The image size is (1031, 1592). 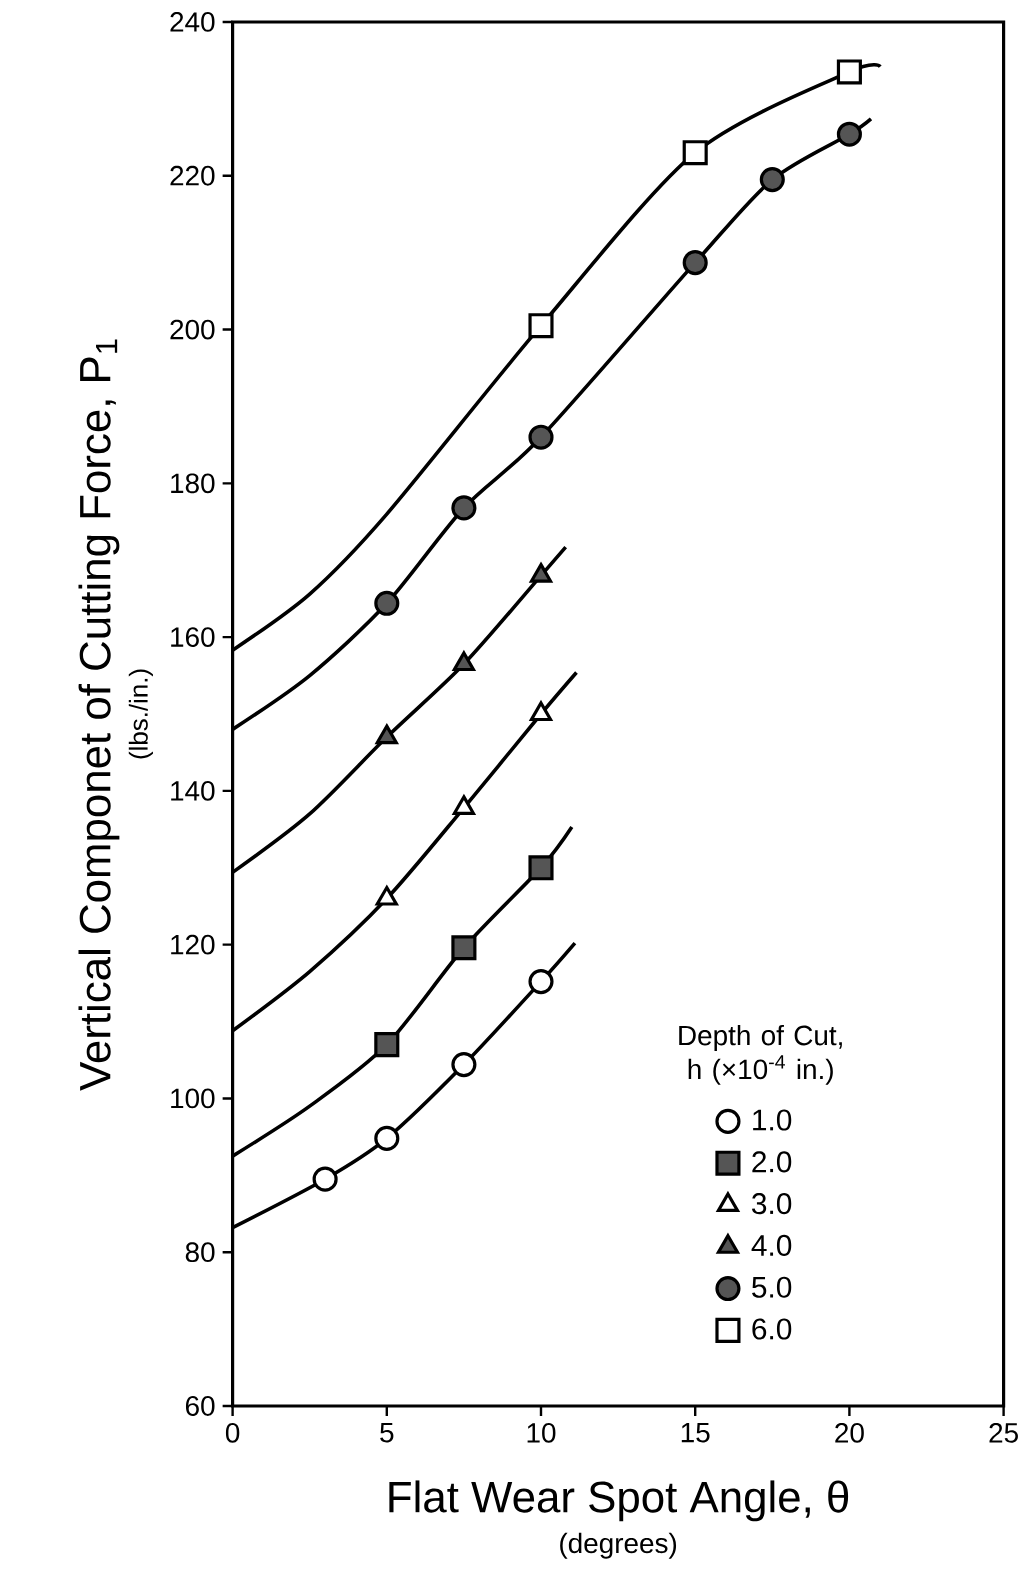 What do you see at coordinates (695, 1433) in the screenshot?
I see `x-tick-label: 15` at bounding box center [695, 1433].